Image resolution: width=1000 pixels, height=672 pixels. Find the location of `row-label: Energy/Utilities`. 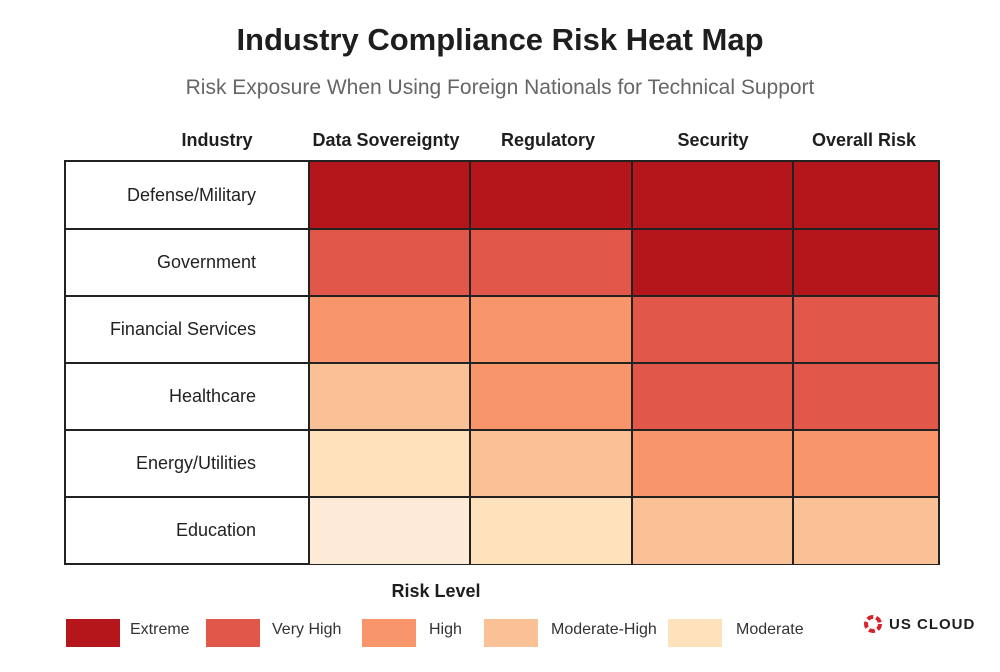

row-label: Energy/Utilities is located at coordinates (195, 463).